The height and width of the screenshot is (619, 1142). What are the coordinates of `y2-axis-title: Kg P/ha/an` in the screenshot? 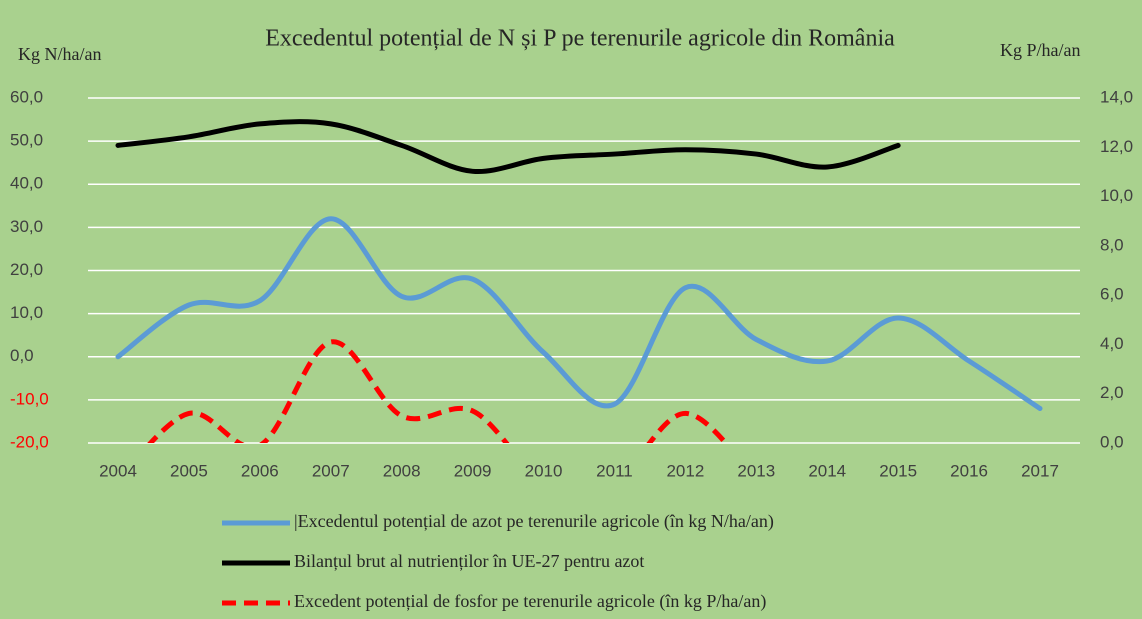 It's located at (1040, 50).